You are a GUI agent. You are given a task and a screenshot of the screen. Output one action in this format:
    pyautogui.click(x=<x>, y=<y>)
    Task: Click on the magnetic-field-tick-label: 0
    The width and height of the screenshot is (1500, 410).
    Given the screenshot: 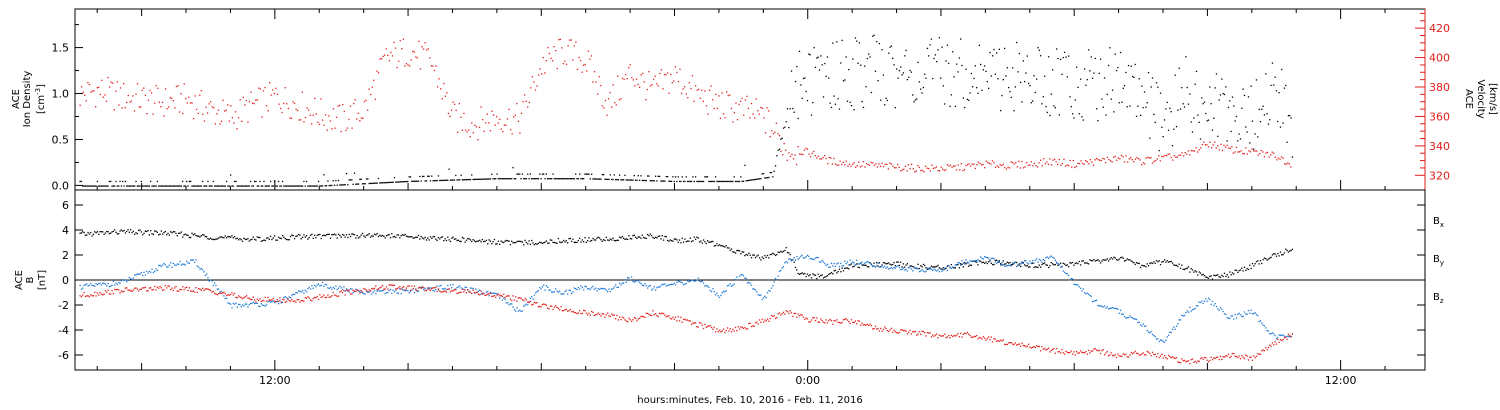 What is the action you would take?
    pyautogui.click(x=65, y=280)
    